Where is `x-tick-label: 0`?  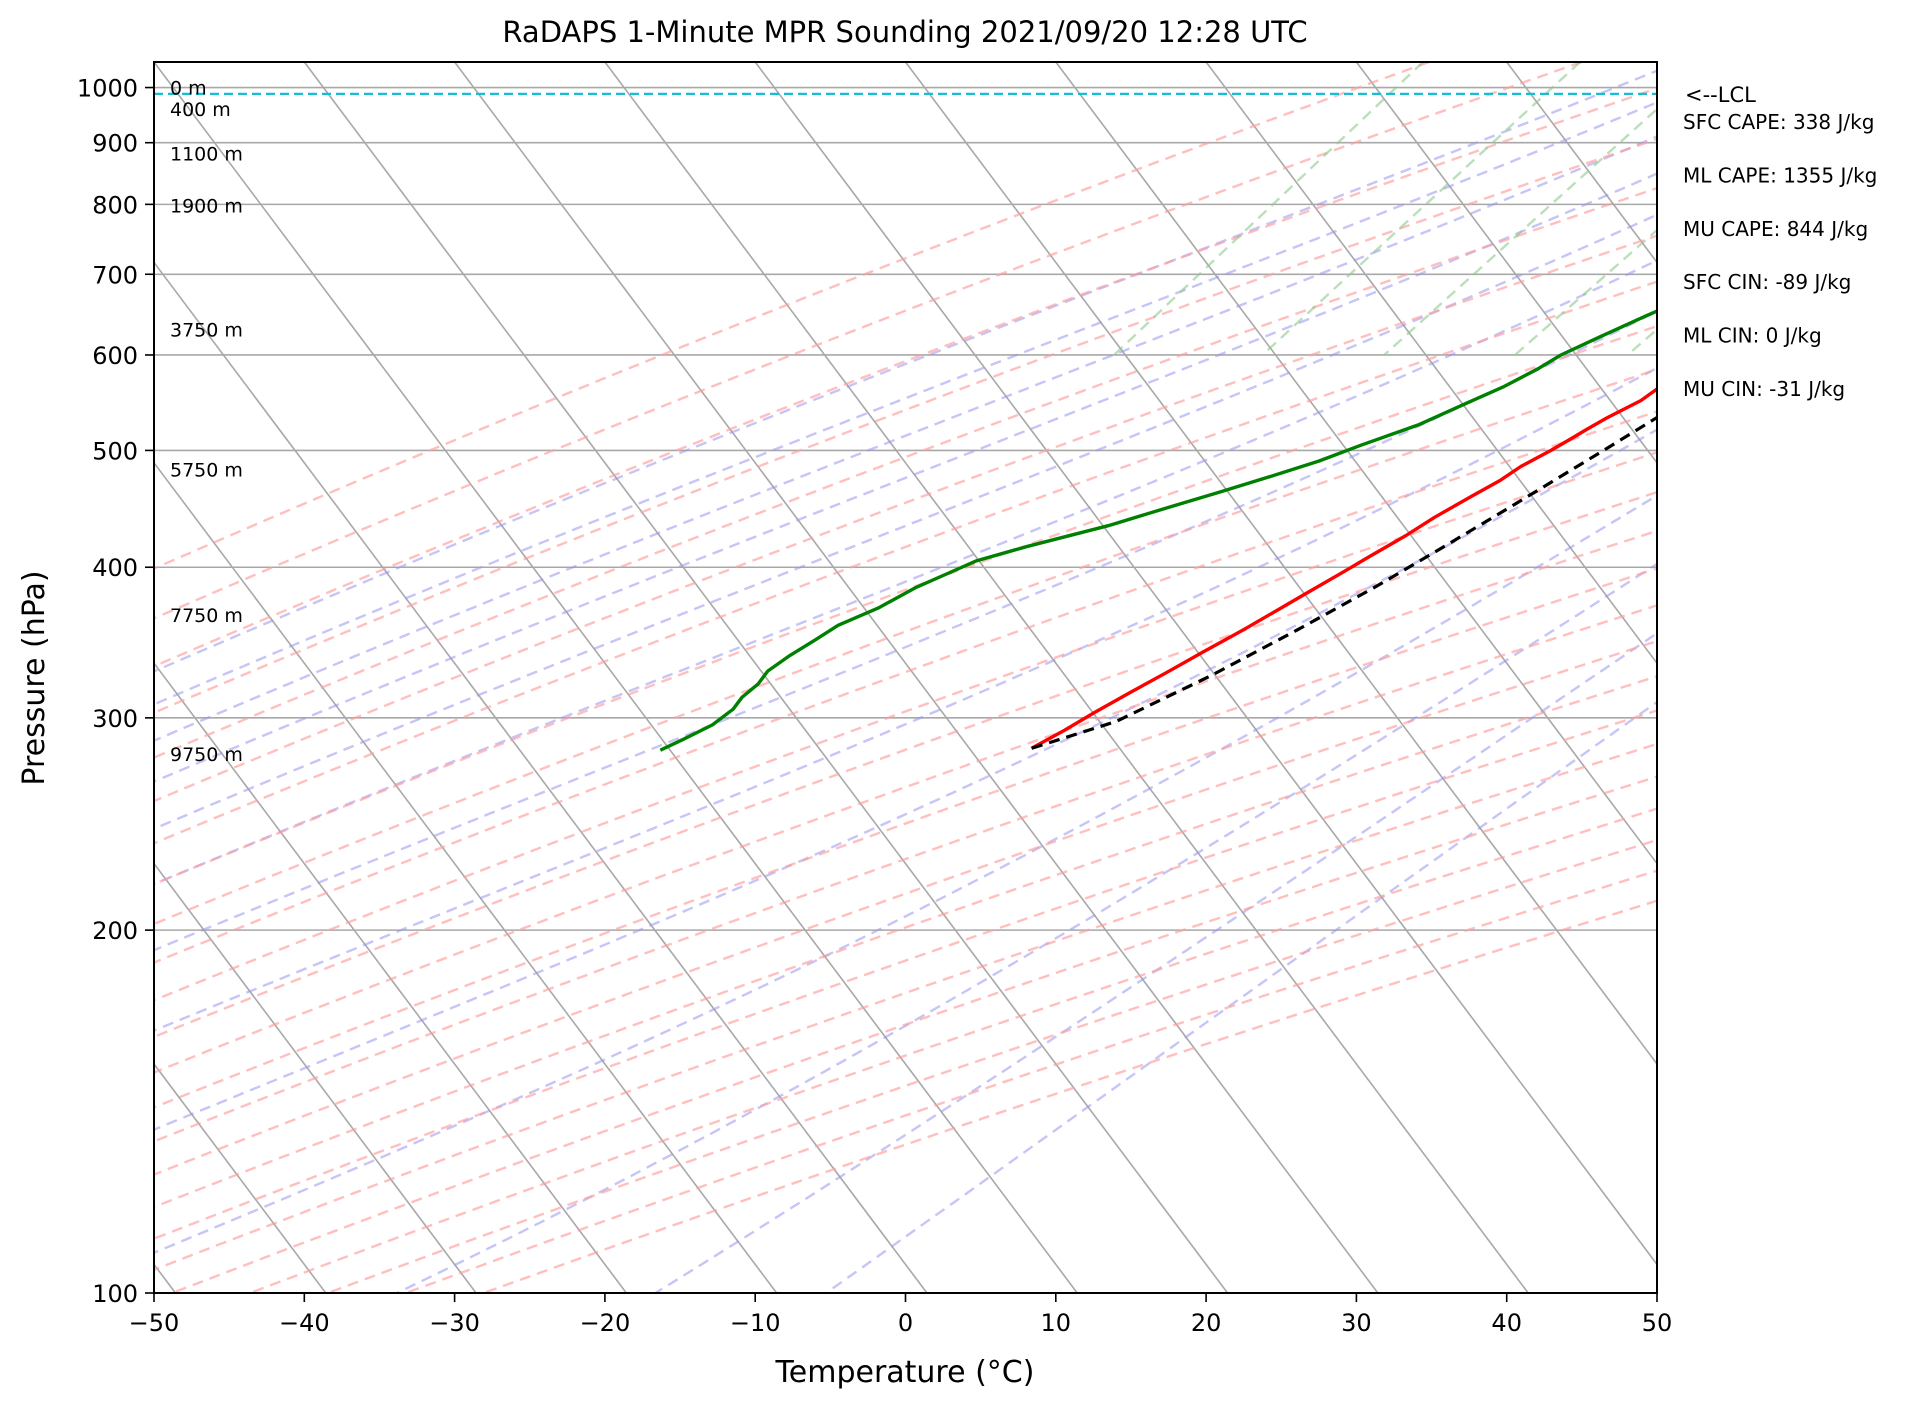 x-tick-label: 0 is located at coordinates (905, 1323).